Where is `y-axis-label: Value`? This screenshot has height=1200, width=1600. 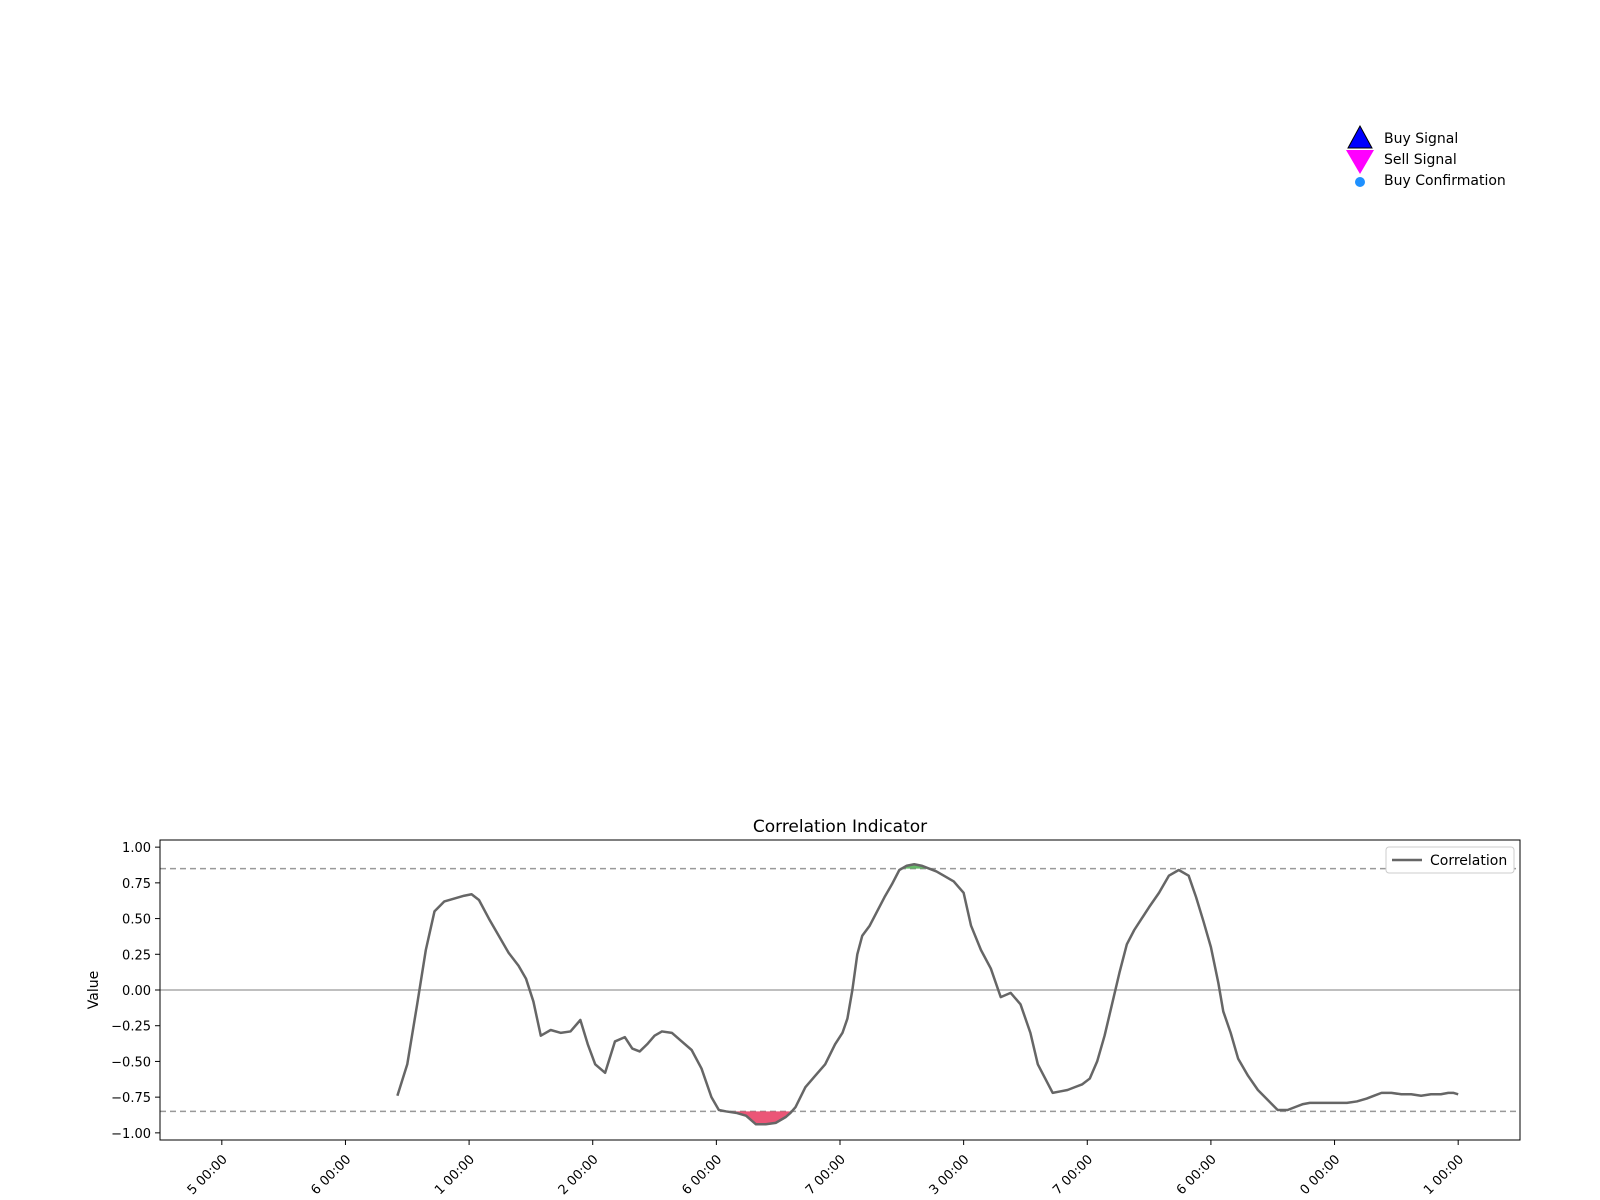
y-axis-label: Value is located at coordinates (94, 990).